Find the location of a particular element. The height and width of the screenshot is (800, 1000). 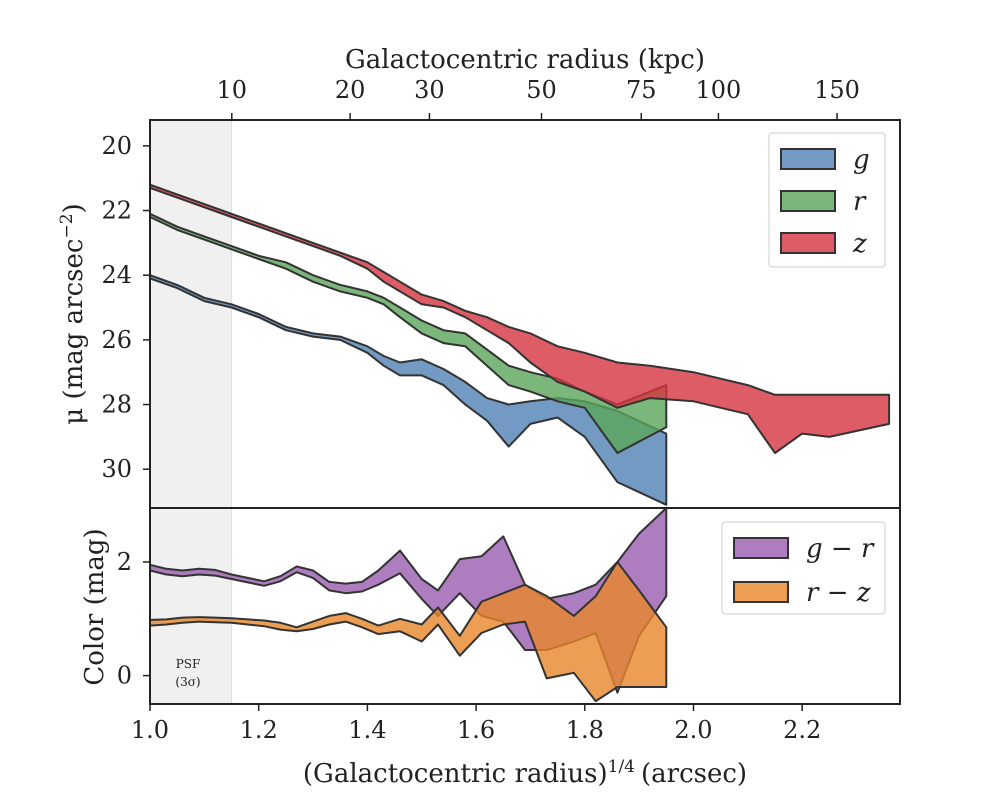

top-legend-label-part: g is located at coordinates (861, 160).